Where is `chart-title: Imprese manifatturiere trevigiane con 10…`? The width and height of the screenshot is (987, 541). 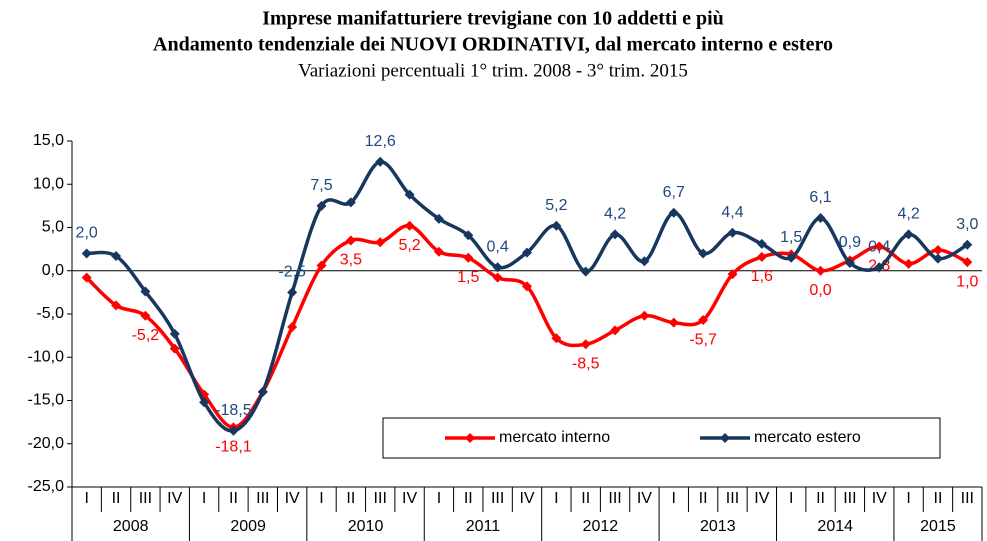 chart-title: Imprese manifatturiere trevigiane con 10… is located at coordinates (493, 19).